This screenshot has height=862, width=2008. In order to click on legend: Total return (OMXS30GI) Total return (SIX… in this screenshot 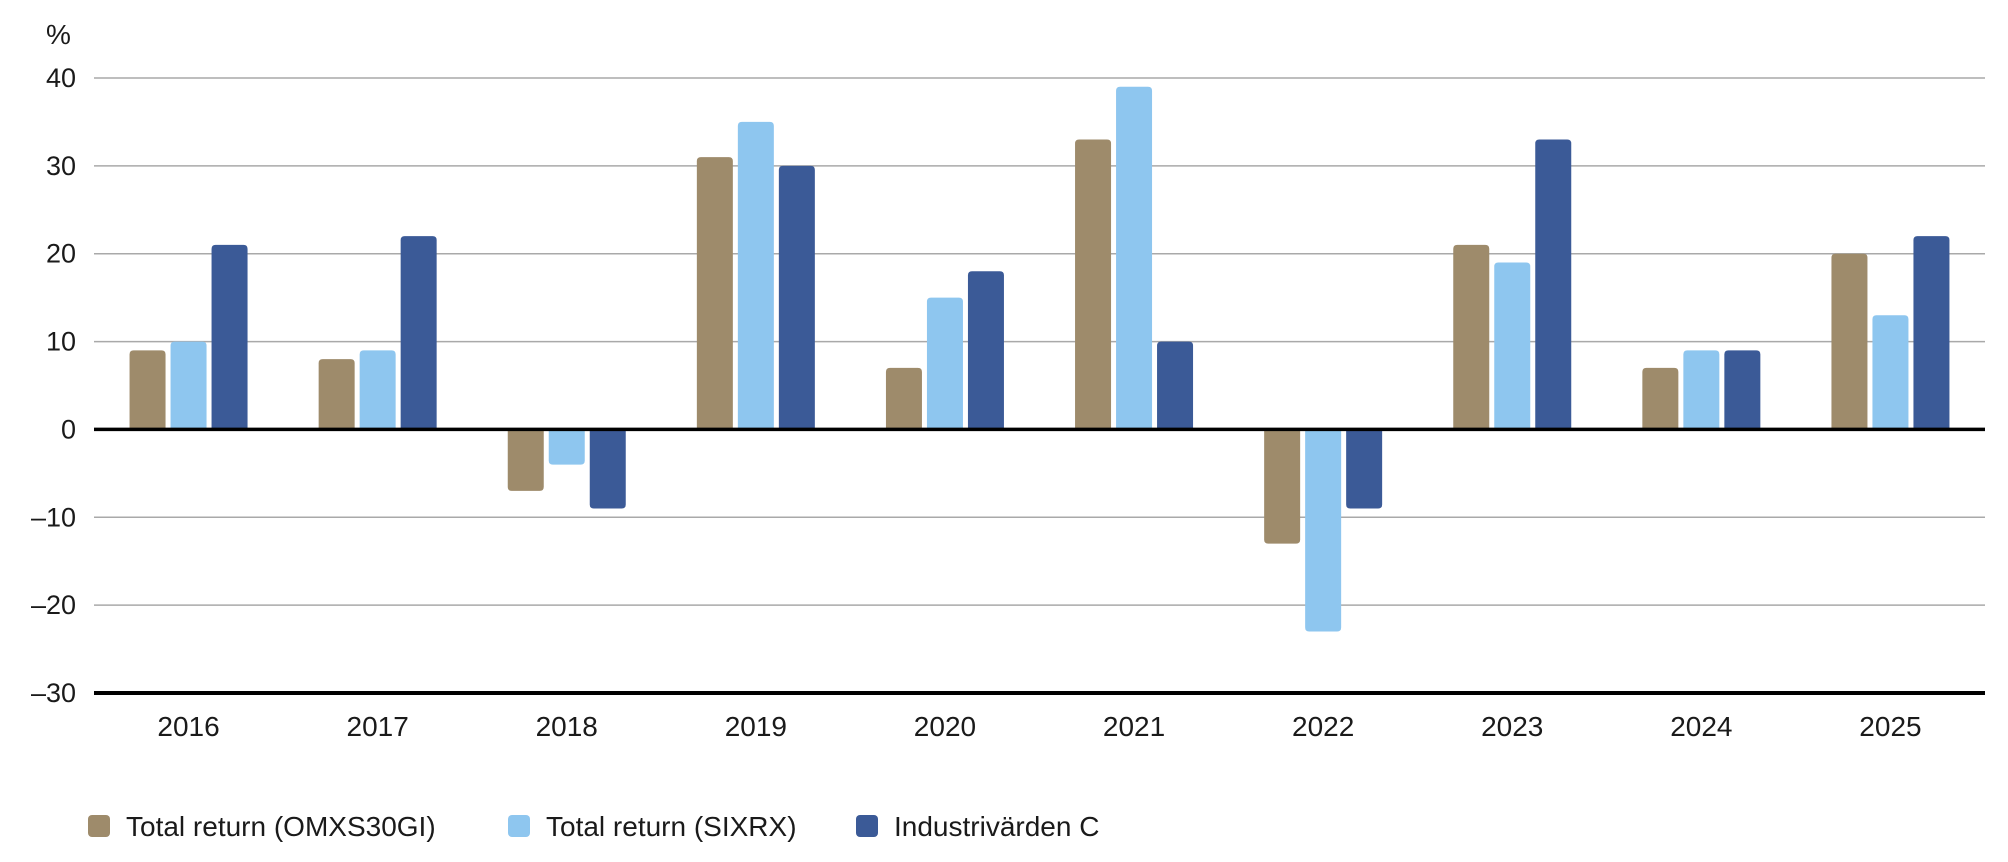, I will do `click(593, 826)`.